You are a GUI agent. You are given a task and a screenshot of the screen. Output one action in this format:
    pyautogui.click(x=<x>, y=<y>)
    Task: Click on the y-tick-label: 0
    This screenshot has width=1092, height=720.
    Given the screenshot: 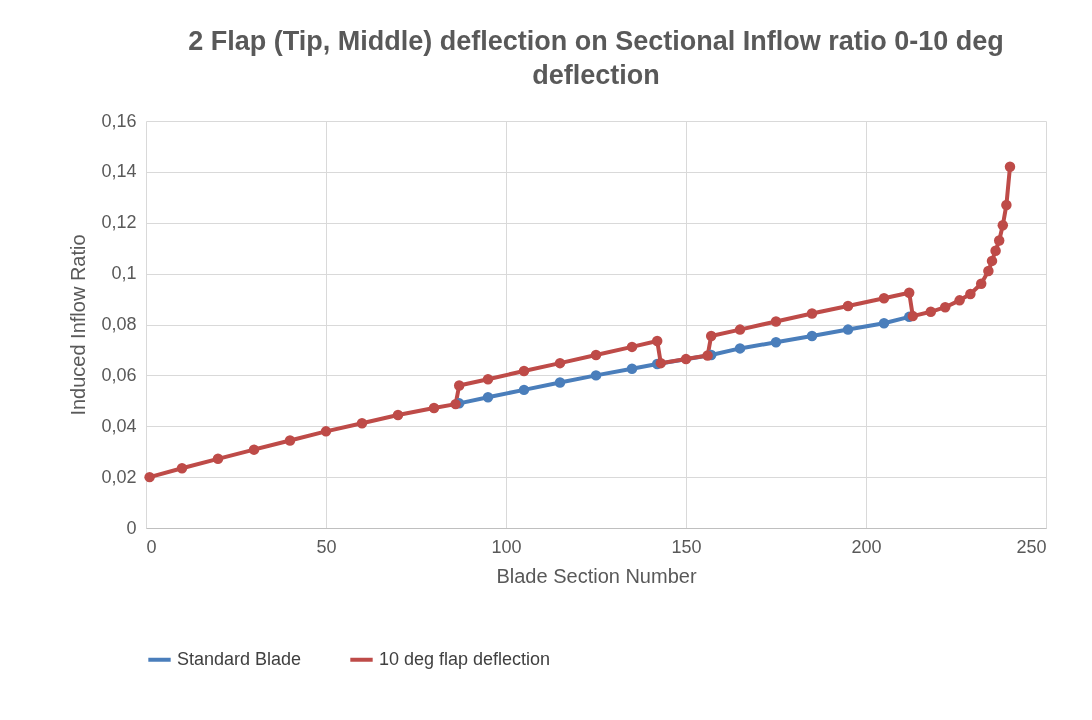 What is the action you would take?
    pyautogui.click(x=131, y=527)
    